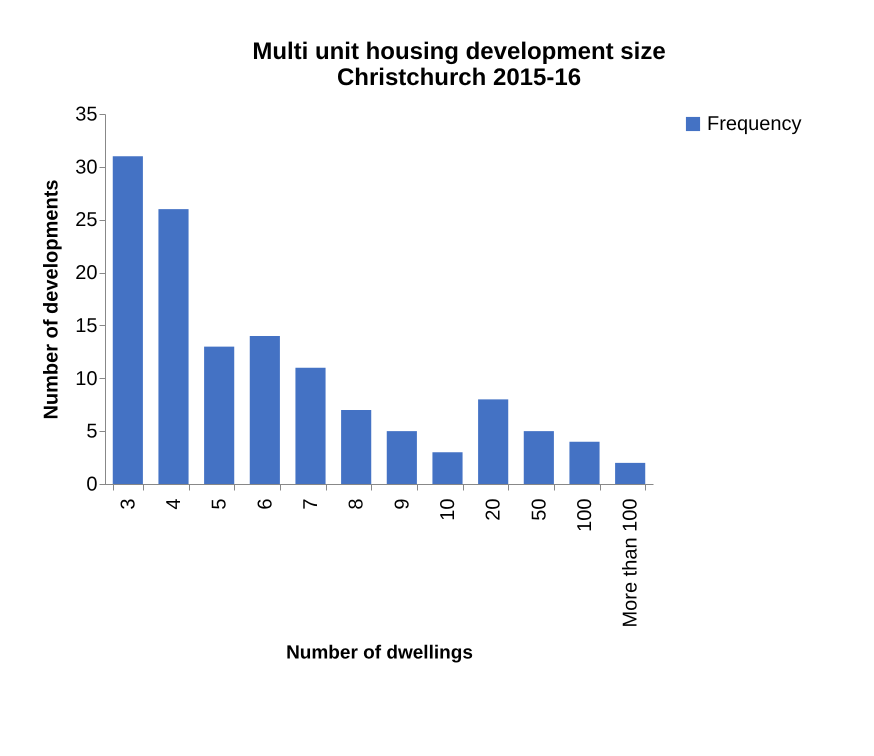 The image size is (874, 756). Describe the element at coordinates (265, 504) in the screenshot. I see `x-tick-label: 6` at that location.